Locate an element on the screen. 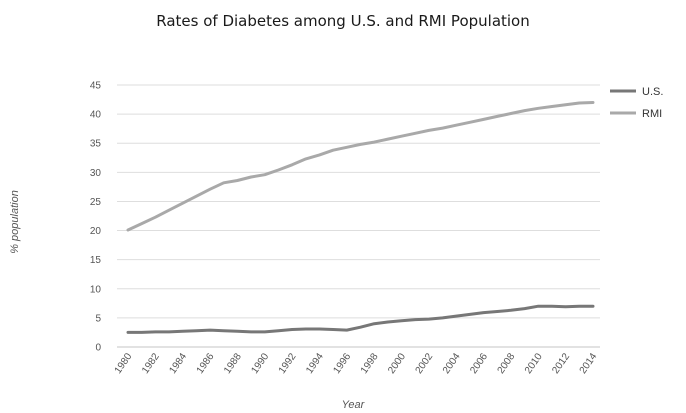  x-axis-title: Year is located at coordinates (354, 405).